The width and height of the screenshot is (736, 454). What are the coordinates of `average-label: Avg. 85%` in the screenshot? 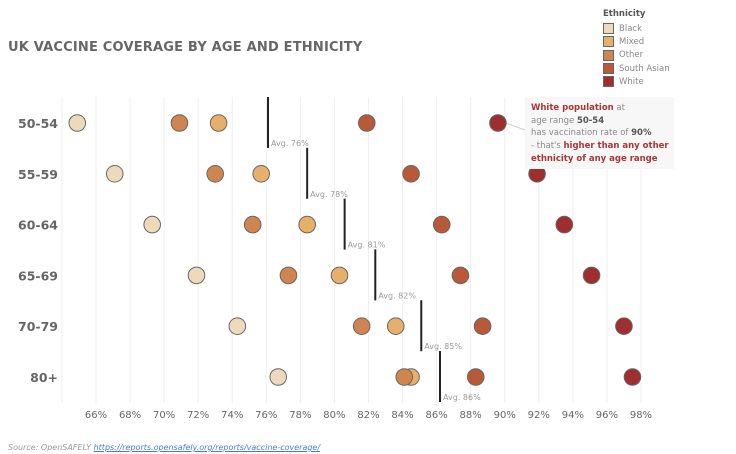 It's located at (443, 346).